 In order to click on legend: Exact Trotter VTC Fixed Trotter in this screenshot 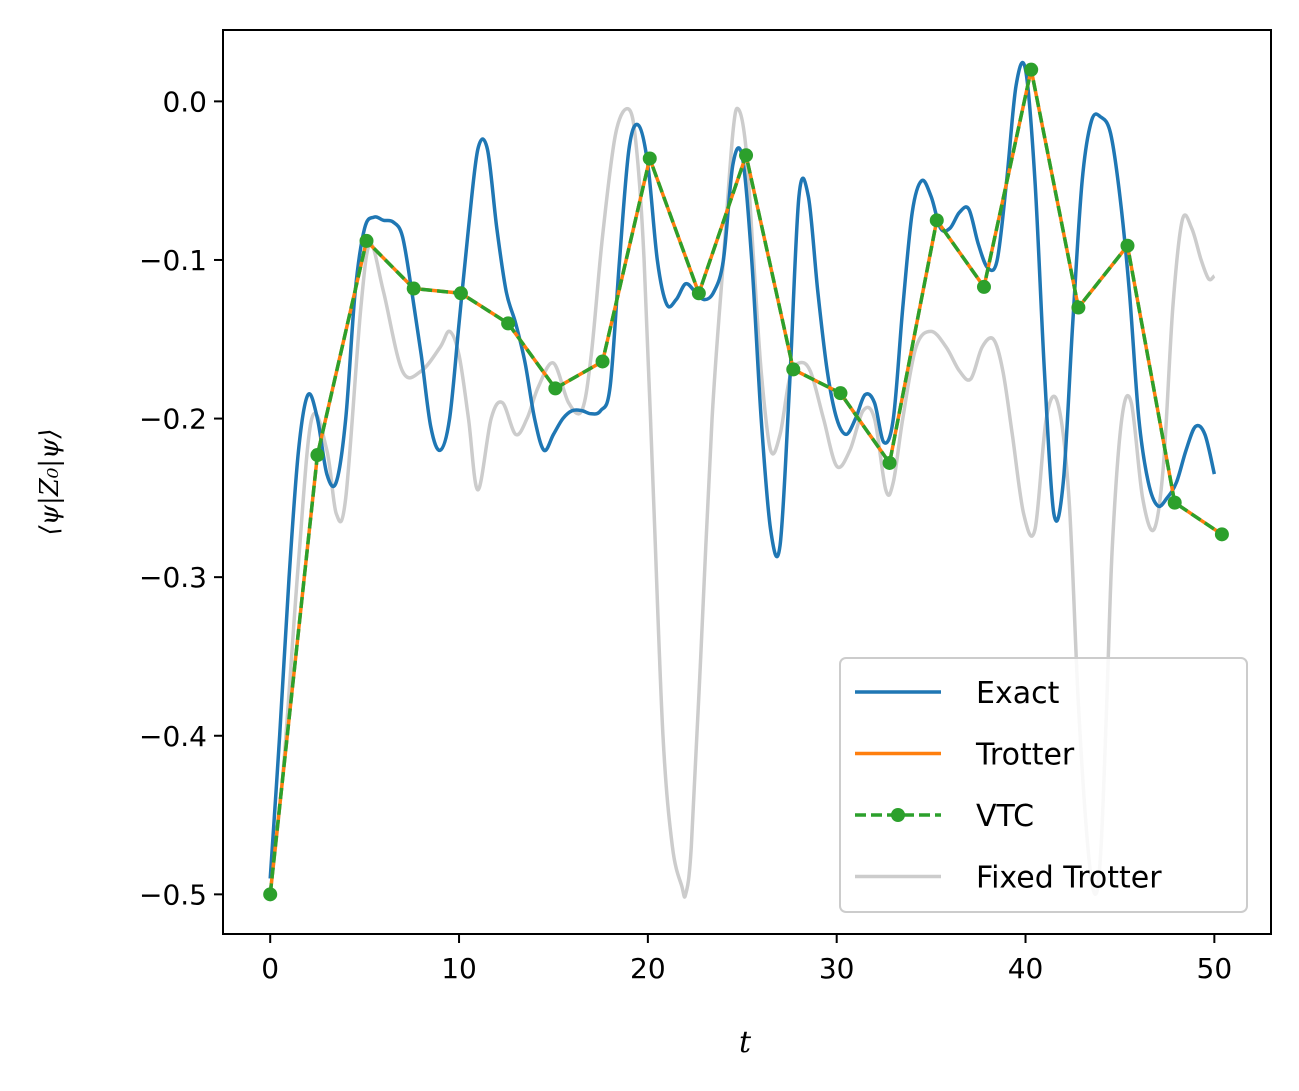, I will do `click(1043, 785)`.